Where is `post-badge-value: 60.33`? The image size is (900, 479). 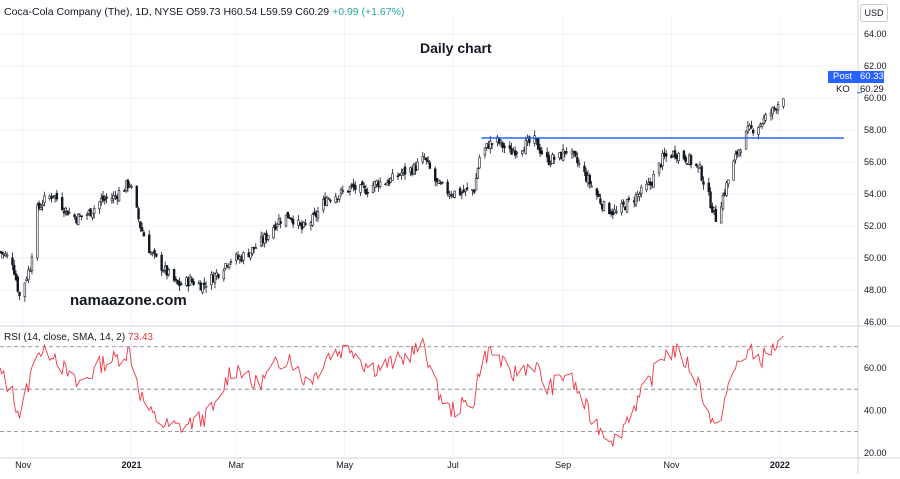 post-badge-value: 60.33 is located at coordinates (872, 76).